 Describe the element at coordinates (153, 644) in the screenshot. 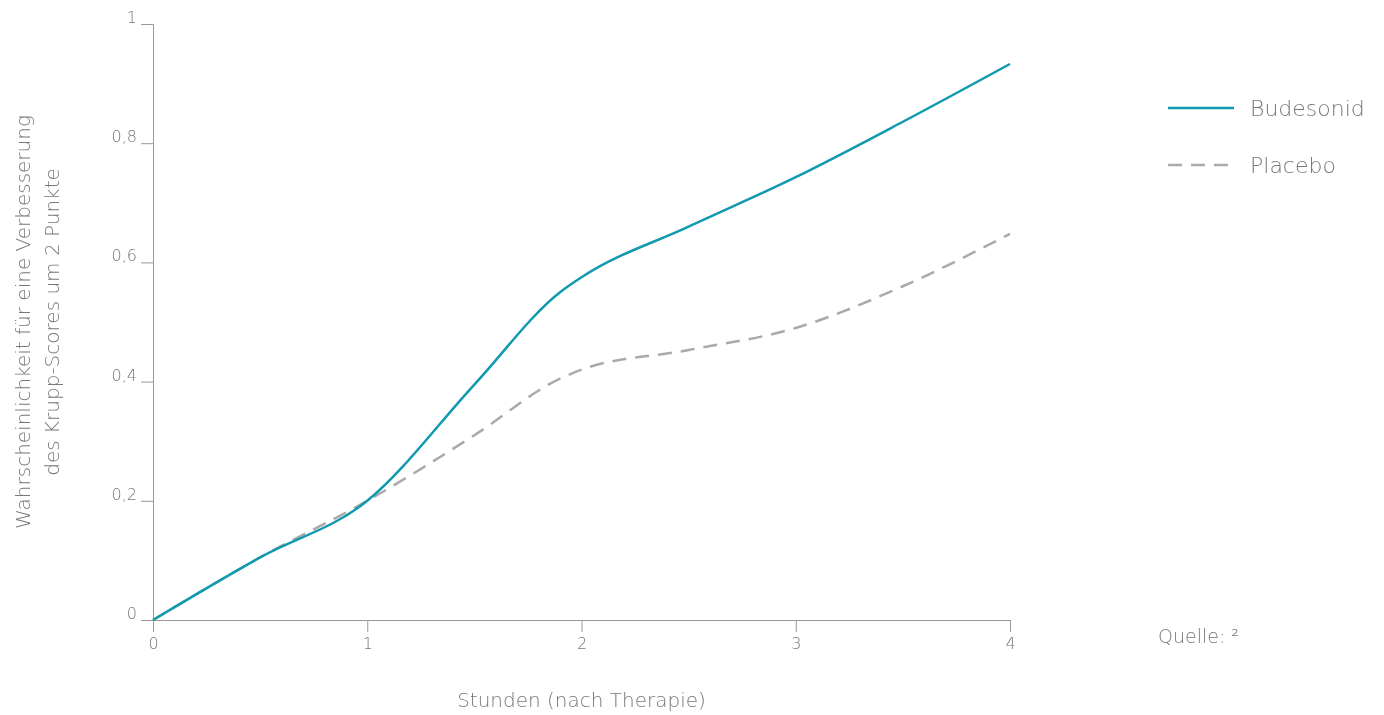

I see `x-tick-label: 0` at that location.